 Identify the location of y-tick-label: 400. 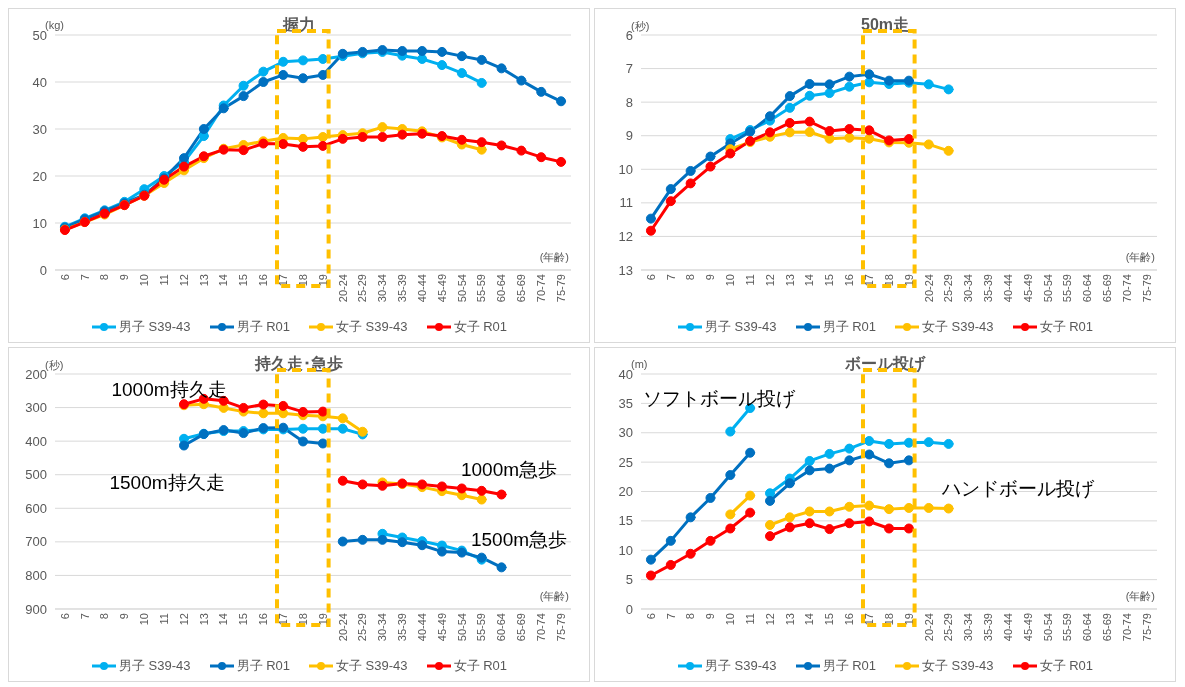
(36, 441).